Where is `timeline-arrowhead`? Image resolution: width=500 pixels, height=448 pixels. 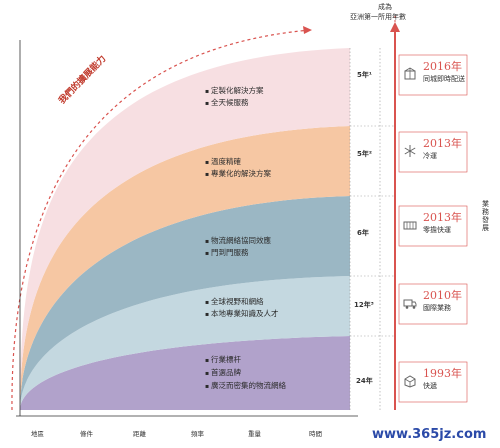
timeline-arrowhead is located at coordinates (395, 27).